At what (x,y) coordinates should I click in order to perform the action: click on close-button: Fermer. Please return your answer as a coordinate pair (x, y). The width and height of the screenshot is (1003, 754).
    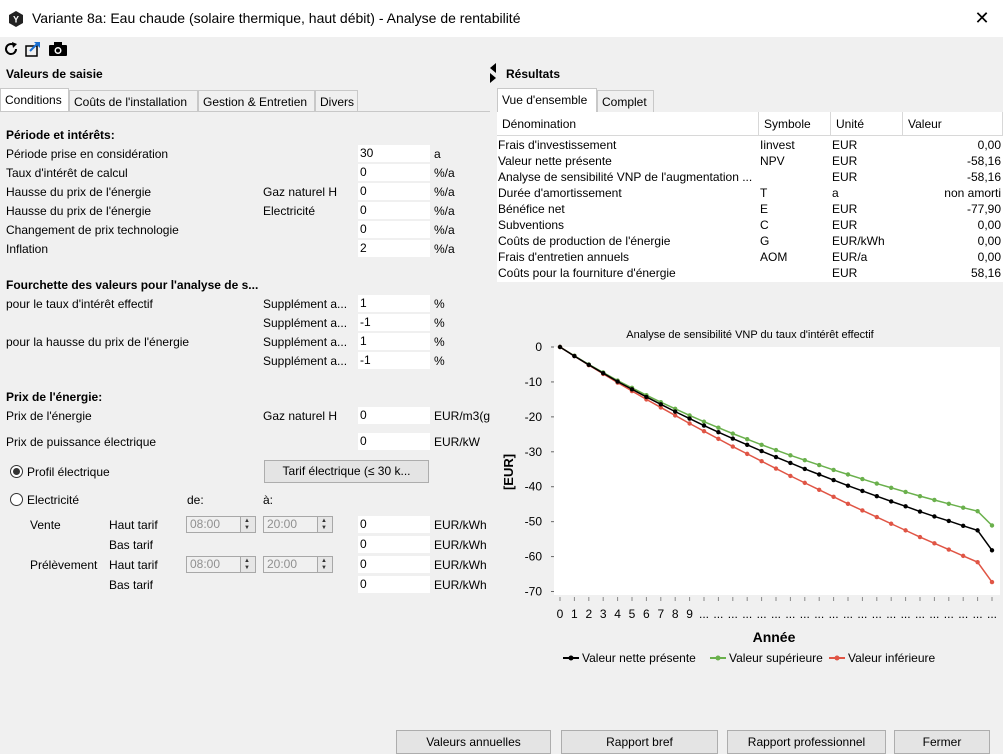
    Looking at the image, I should click on (942, 742).